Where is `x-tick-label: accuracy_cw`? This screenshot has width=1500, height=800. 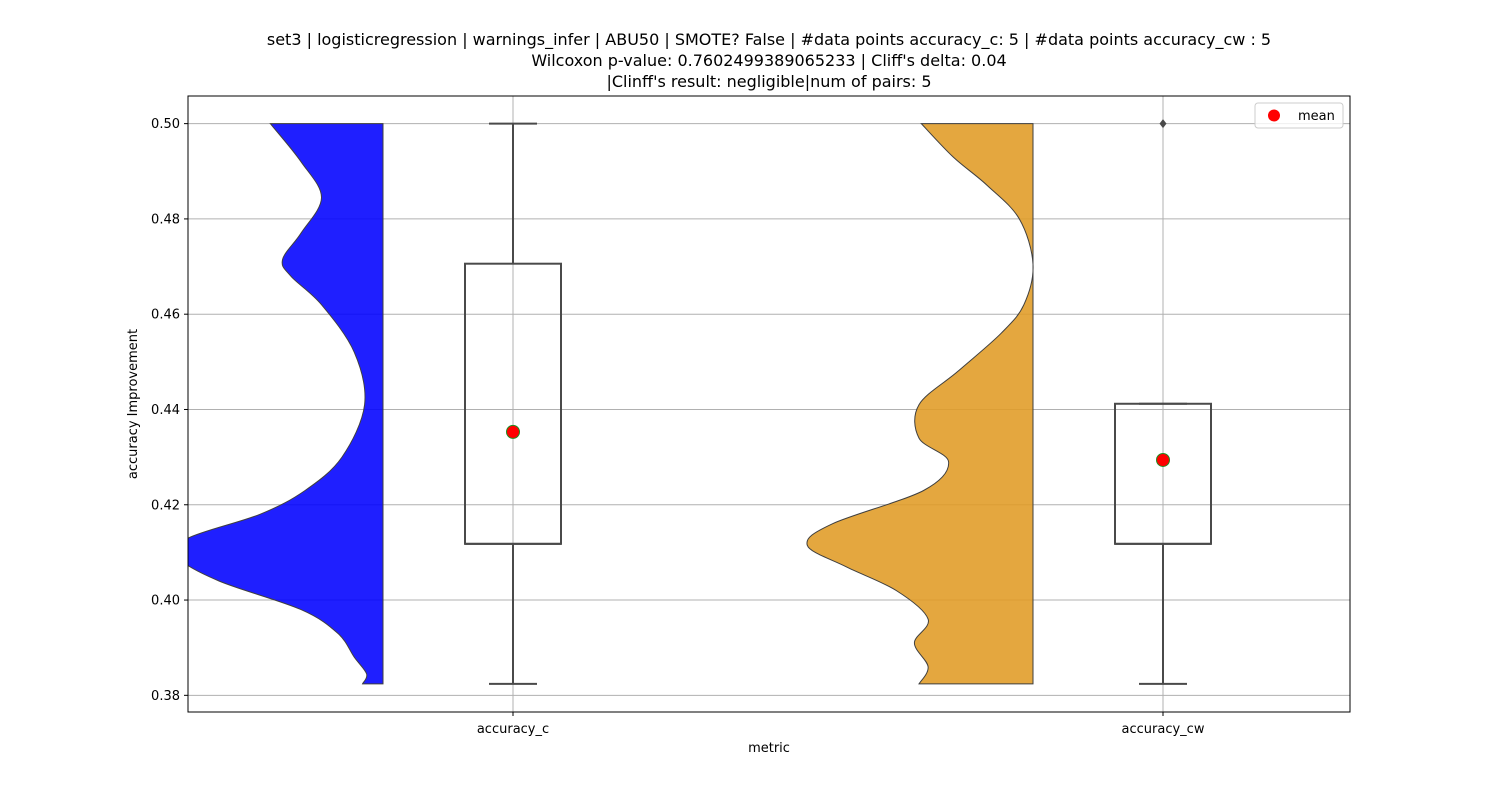 x-tick-label: accuracy_cw is located at coordinates (1163, 729).